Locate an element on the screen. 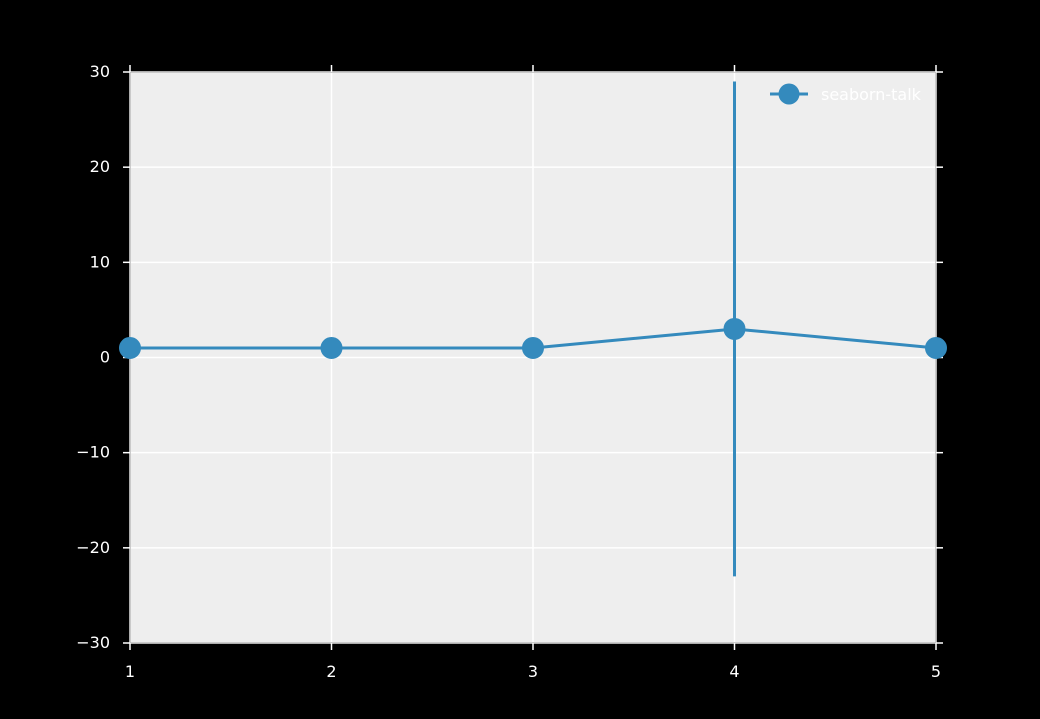 This screenshot has height=719, width=1040. marker-group is located at coordinates (533, 338).